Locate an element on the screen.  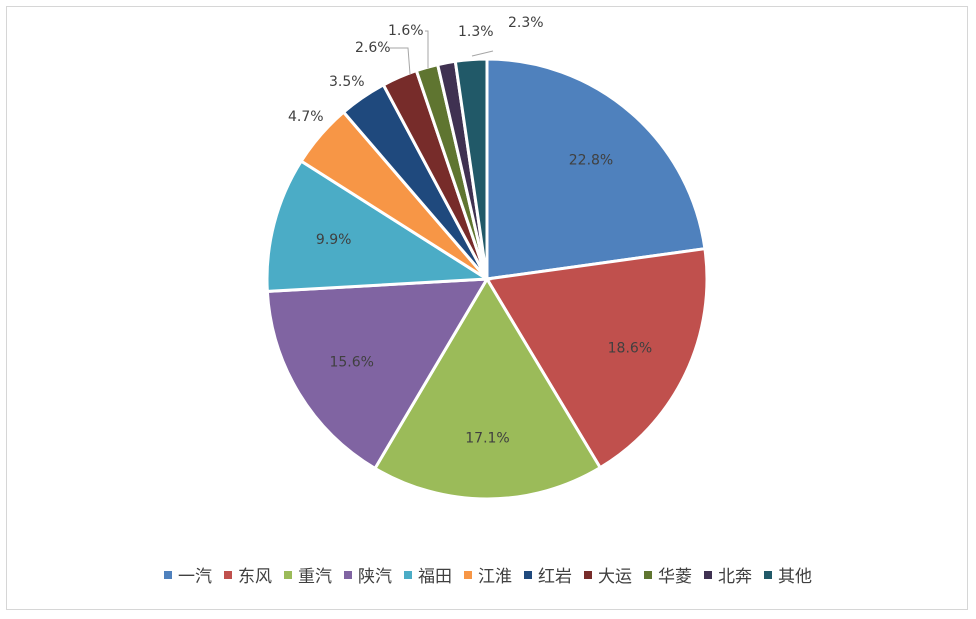
legend-item-7: 红岩 is located at coordinates (548, 574).